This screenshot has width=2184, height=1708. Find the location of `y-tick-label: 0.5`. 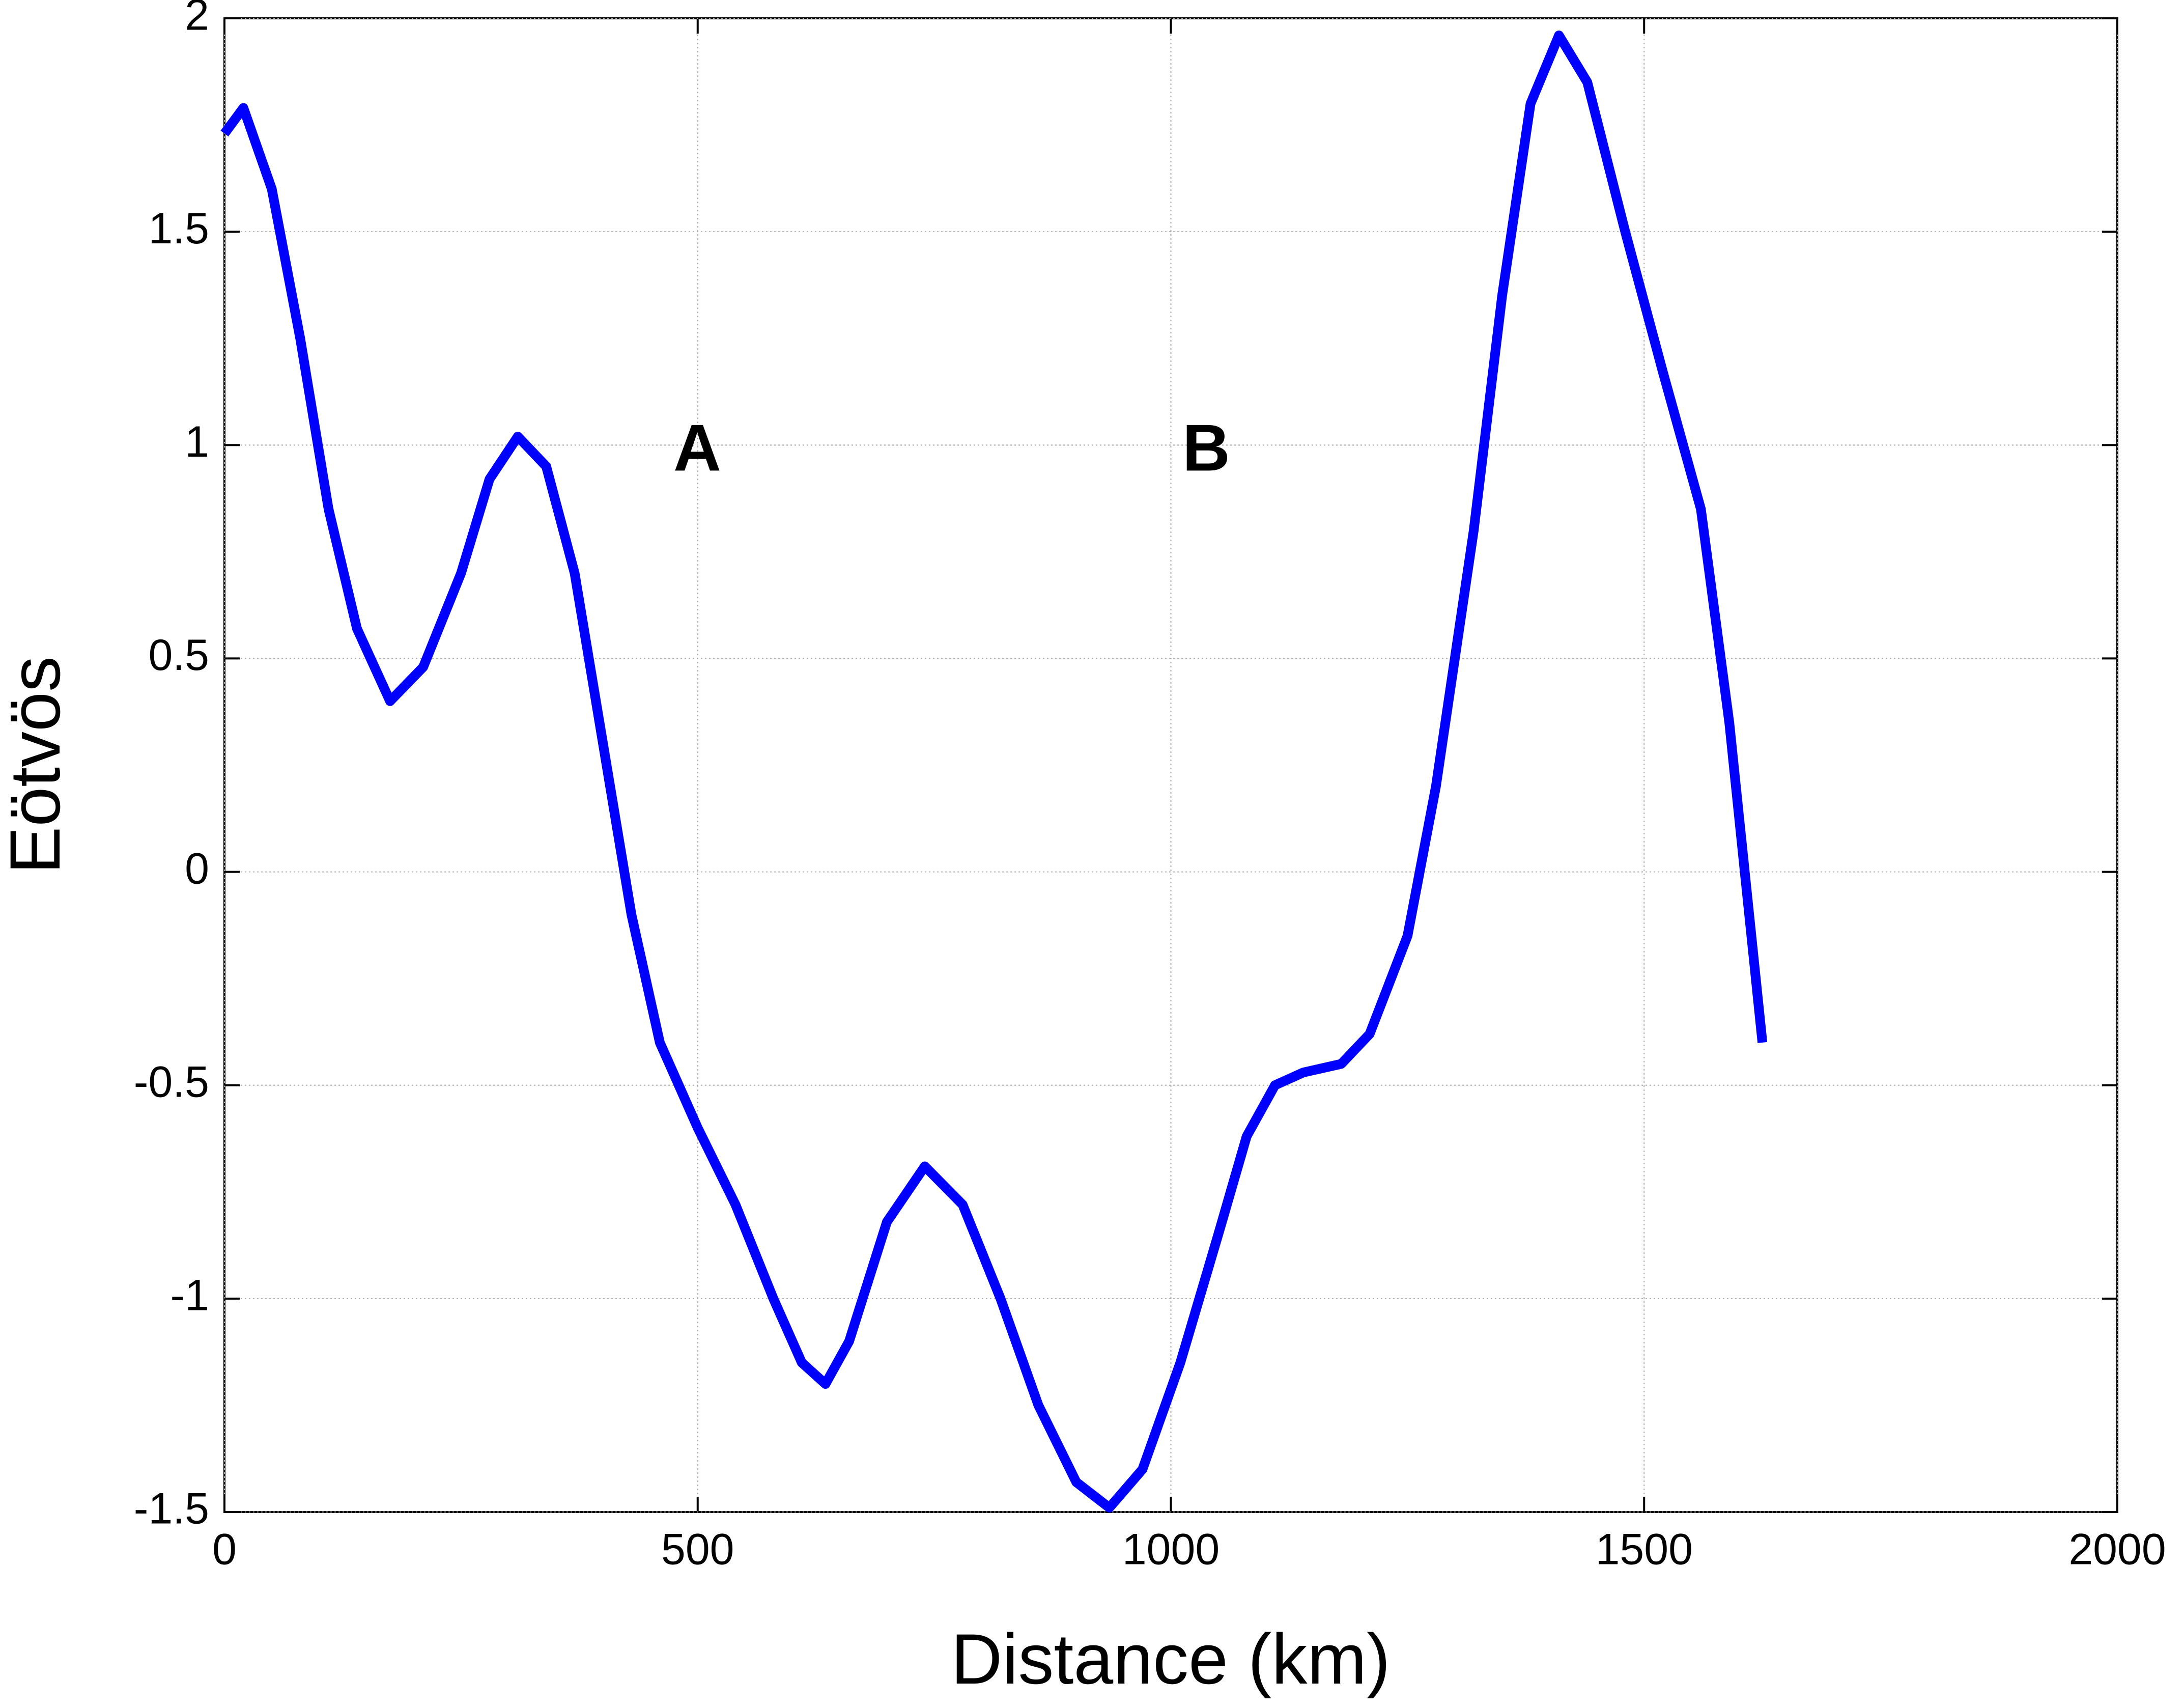

y-tick-label: 0.5 is located at coordinates (179, 655).